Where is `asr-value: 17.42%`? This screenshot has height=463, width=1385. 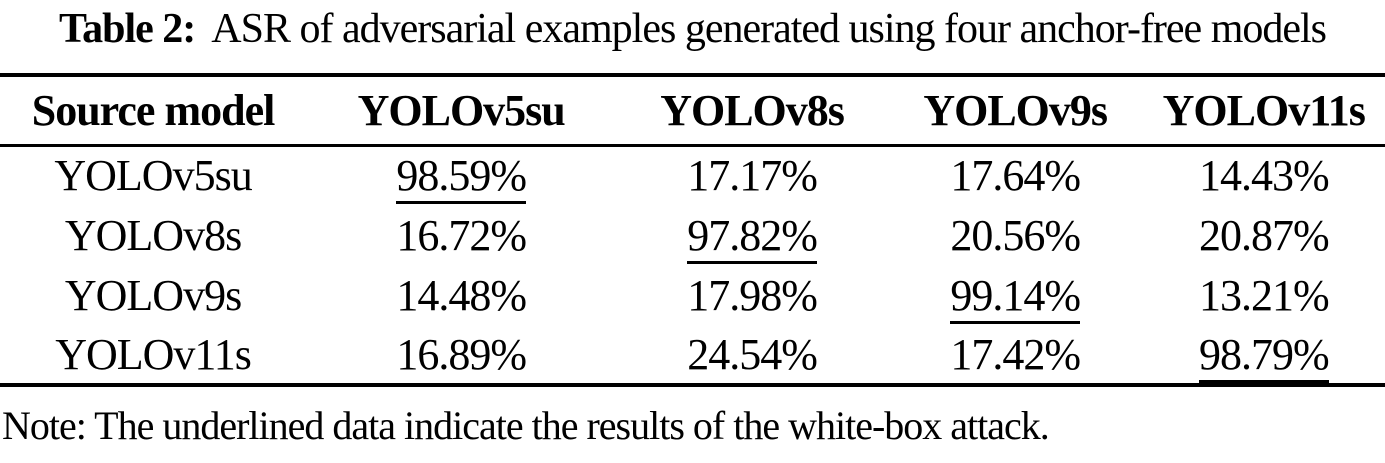 asr-value: 17.42% is located at coordinates (1015, 354).